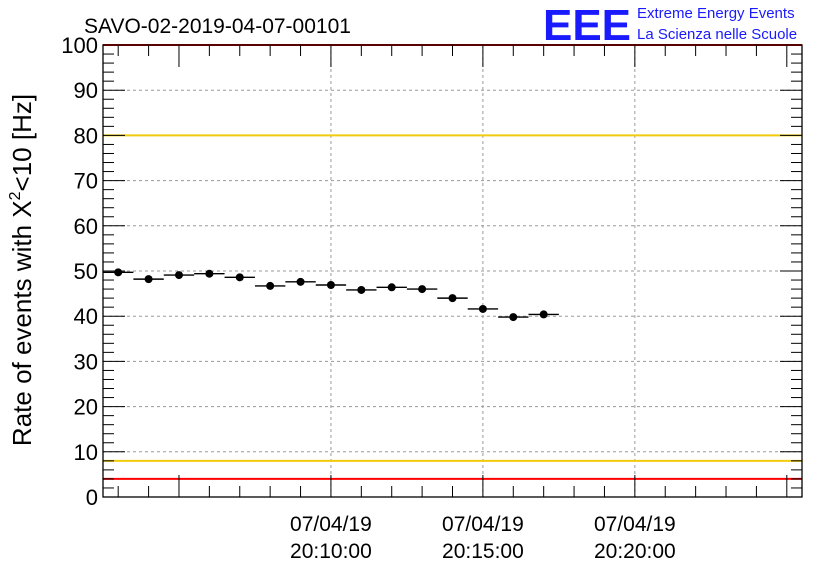  Describe the element at coordinates (86, 135) in the screenshot. I see `y-tick-label: 80` at that location.